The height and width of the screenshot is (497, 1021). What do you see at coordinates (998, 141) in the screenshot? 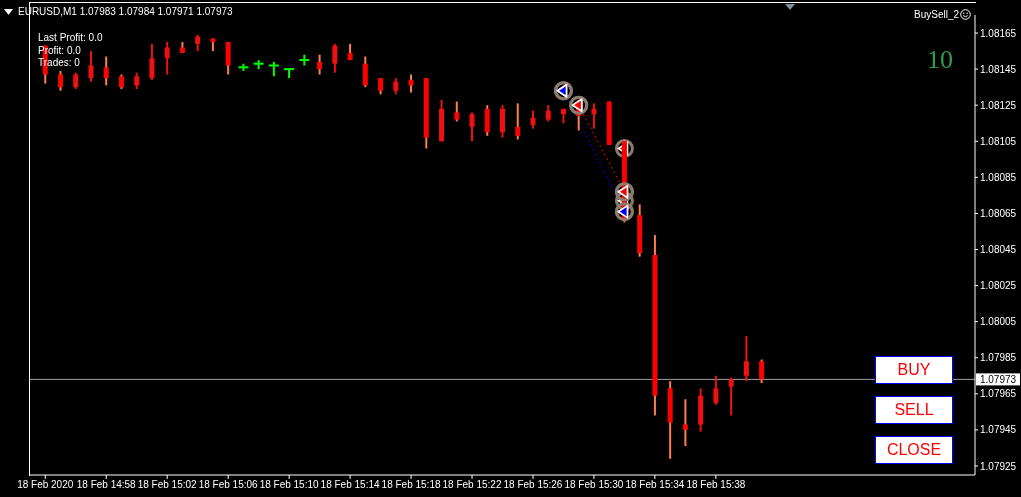
I see `y-tick-label: 1.08105` at bounding box center [998, 141].